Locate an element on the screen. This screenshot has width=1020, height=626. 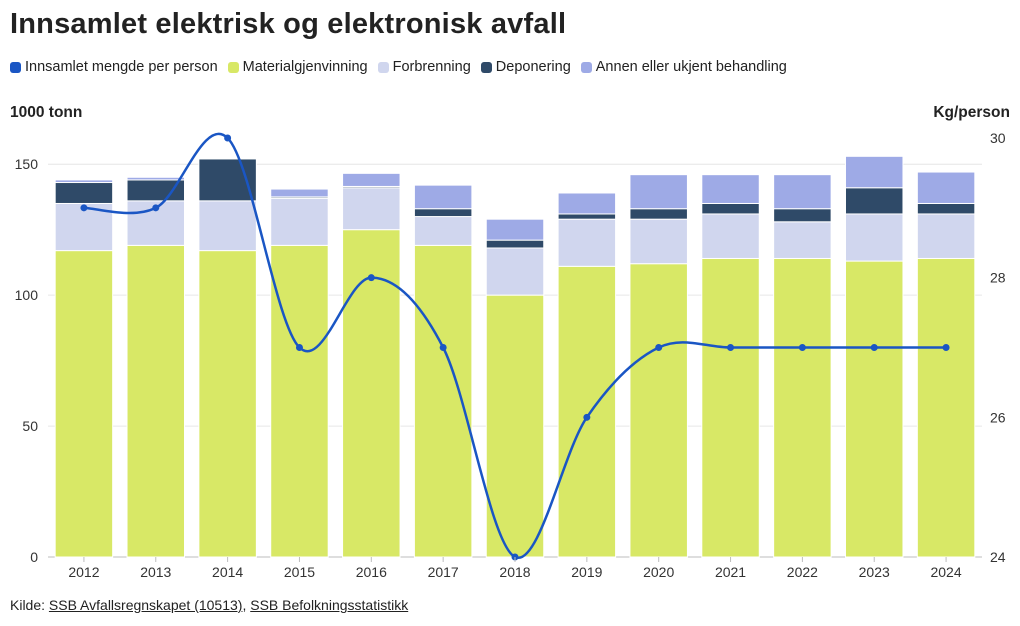
bar-materialgjenvinning-2024 is located at coordinates (946, 407).